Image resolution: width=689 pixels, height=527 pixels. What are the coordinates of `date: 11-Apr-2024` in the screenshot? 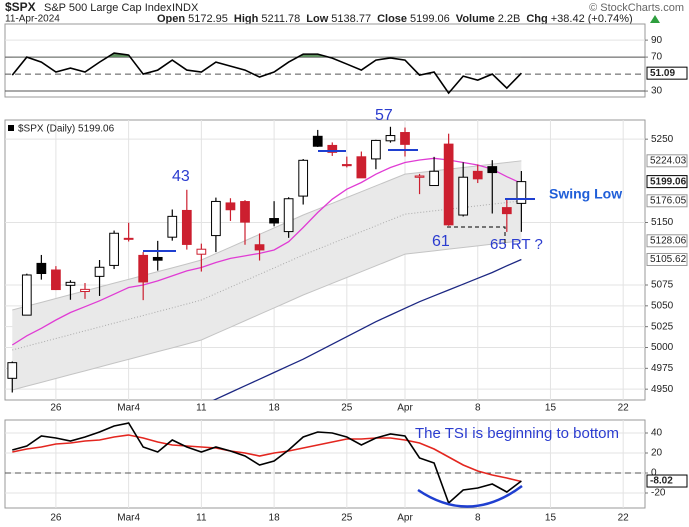 It's located at (32, 19).